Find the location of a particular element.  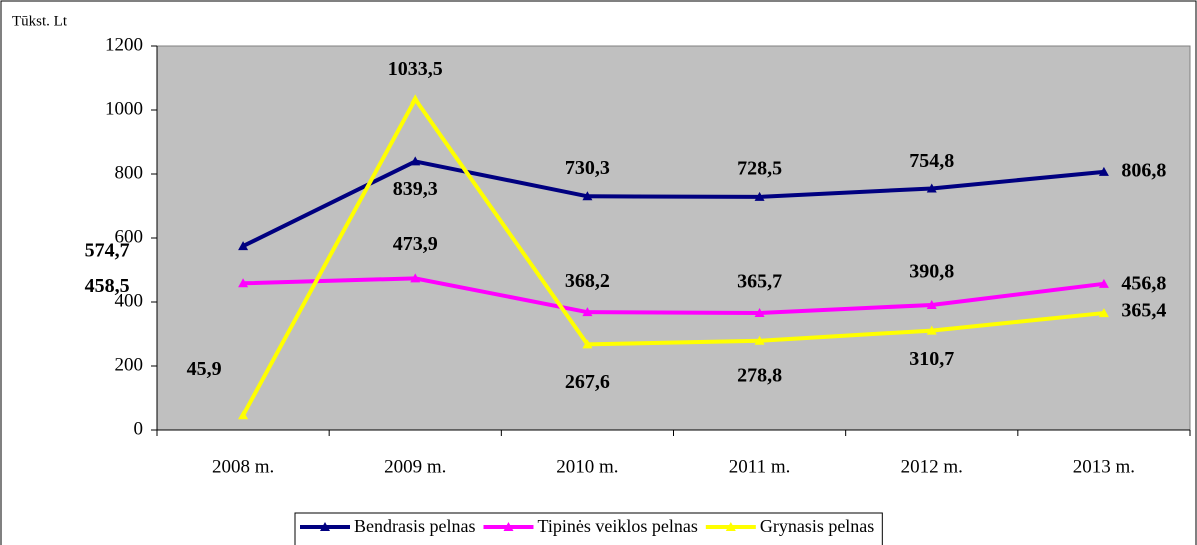

legend-label: Tipinės veiklos pelnas is located at coordinates (617, 526).